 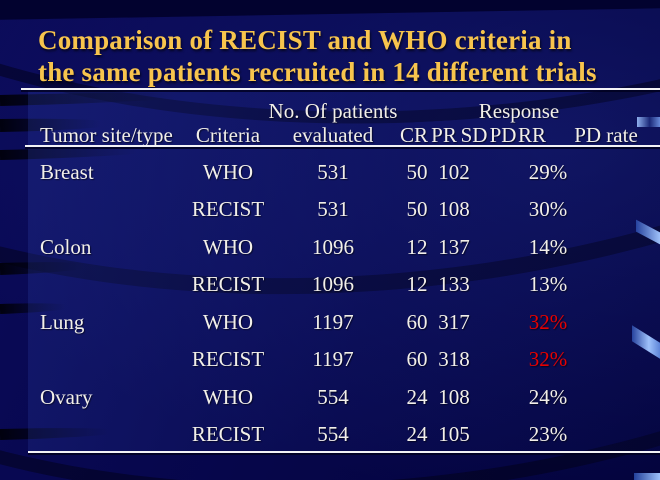 I want to click on divider-below-table, so click(x=344, y=452).